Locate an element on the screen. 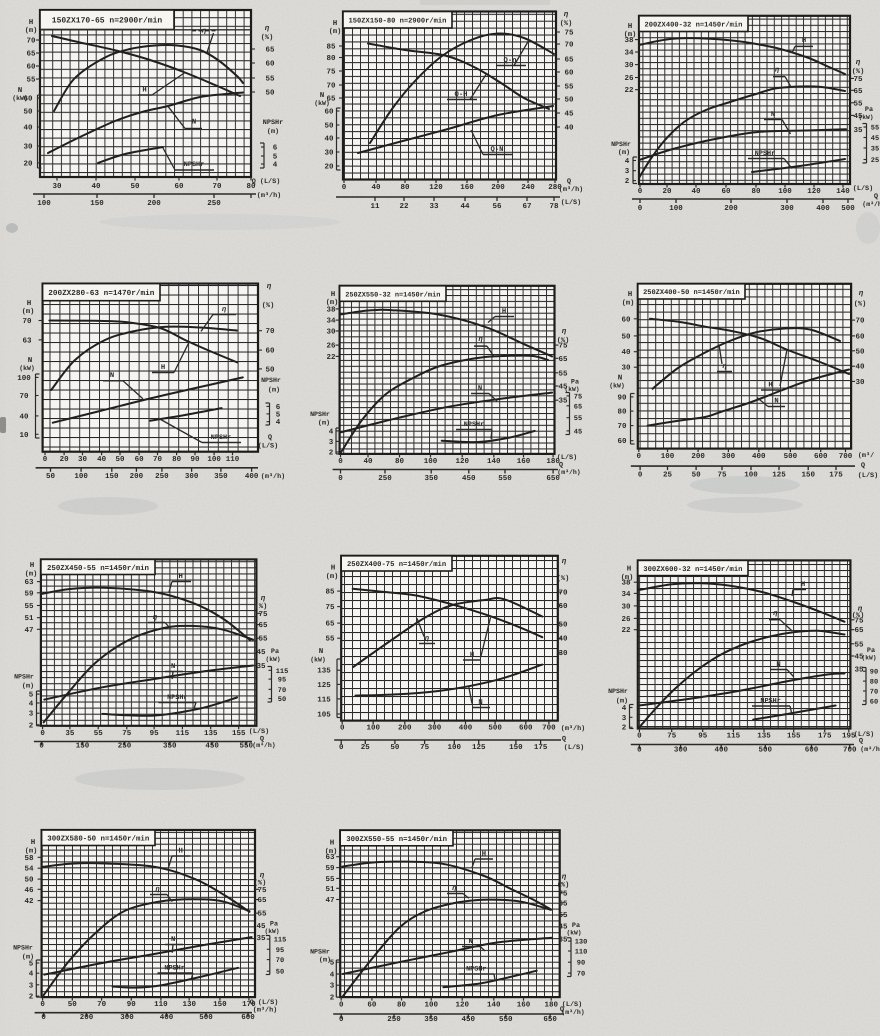 The image size is (880, 1036). svg-text: Pa is located at coordinates (576, 926).